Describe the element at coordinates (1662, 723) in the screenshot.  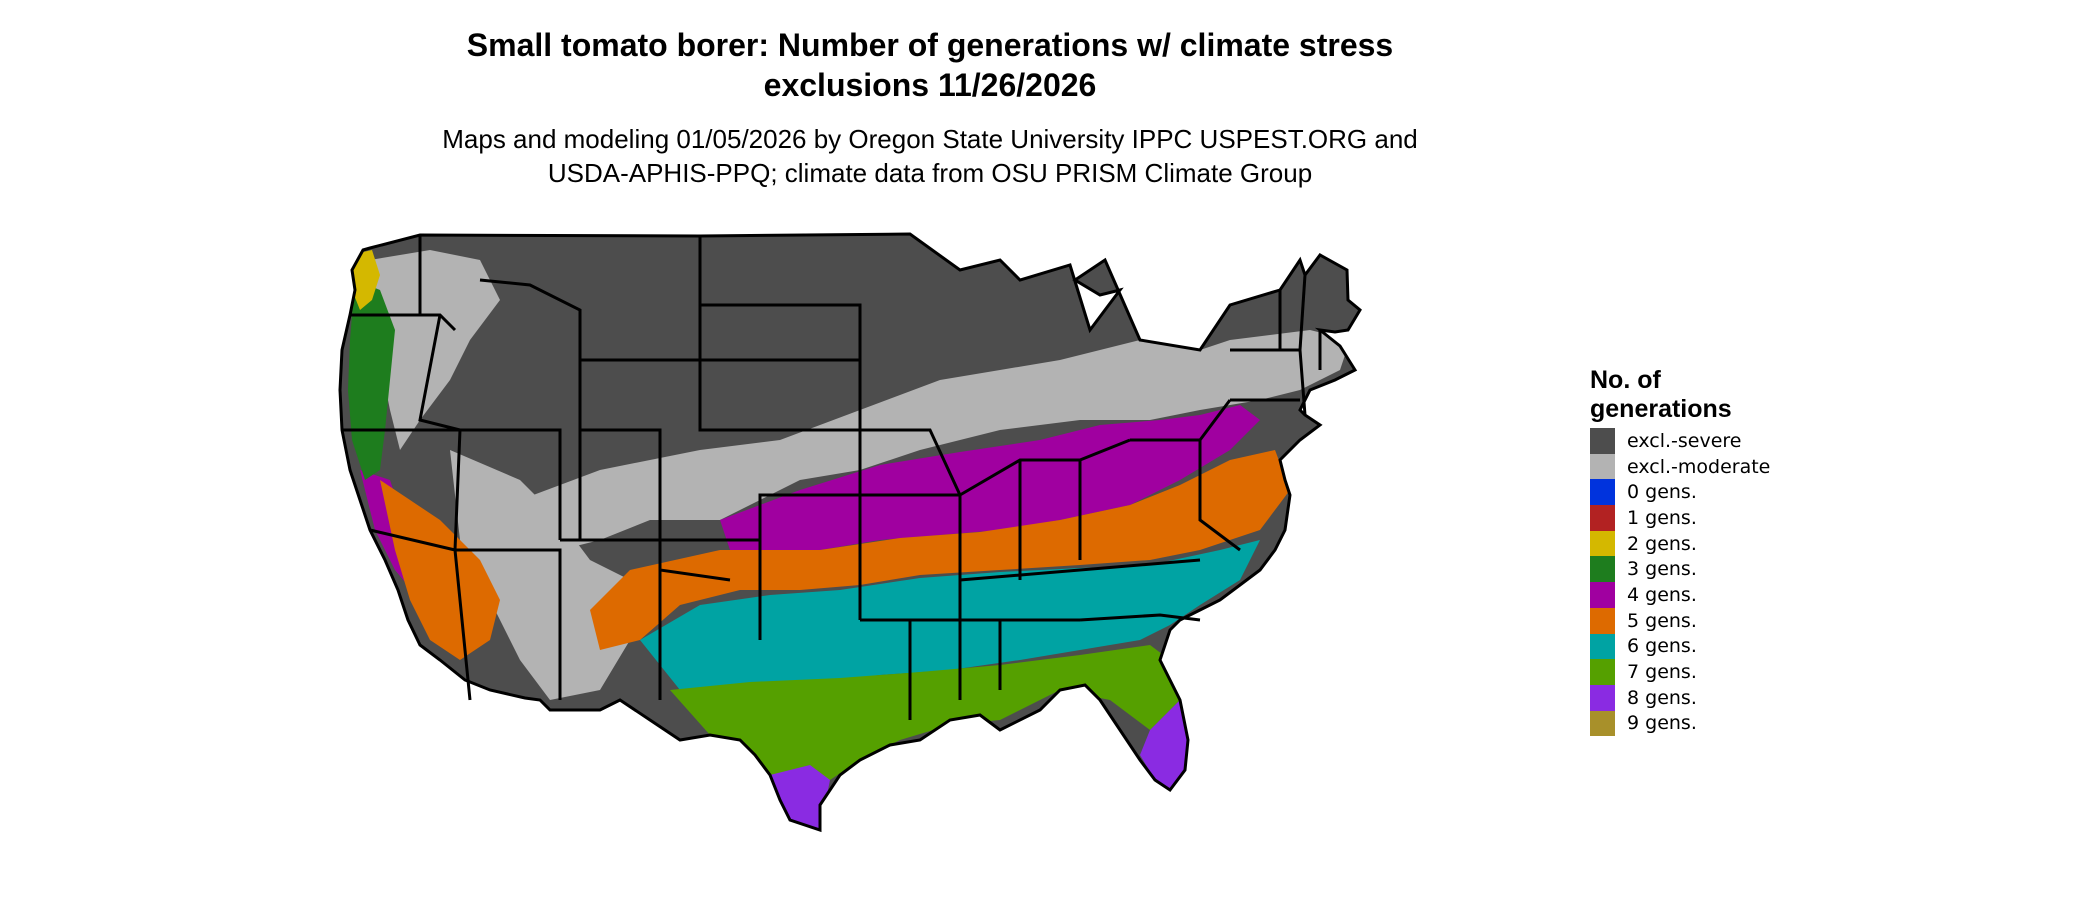
I see `legend-label: 9 gens.` at that location.